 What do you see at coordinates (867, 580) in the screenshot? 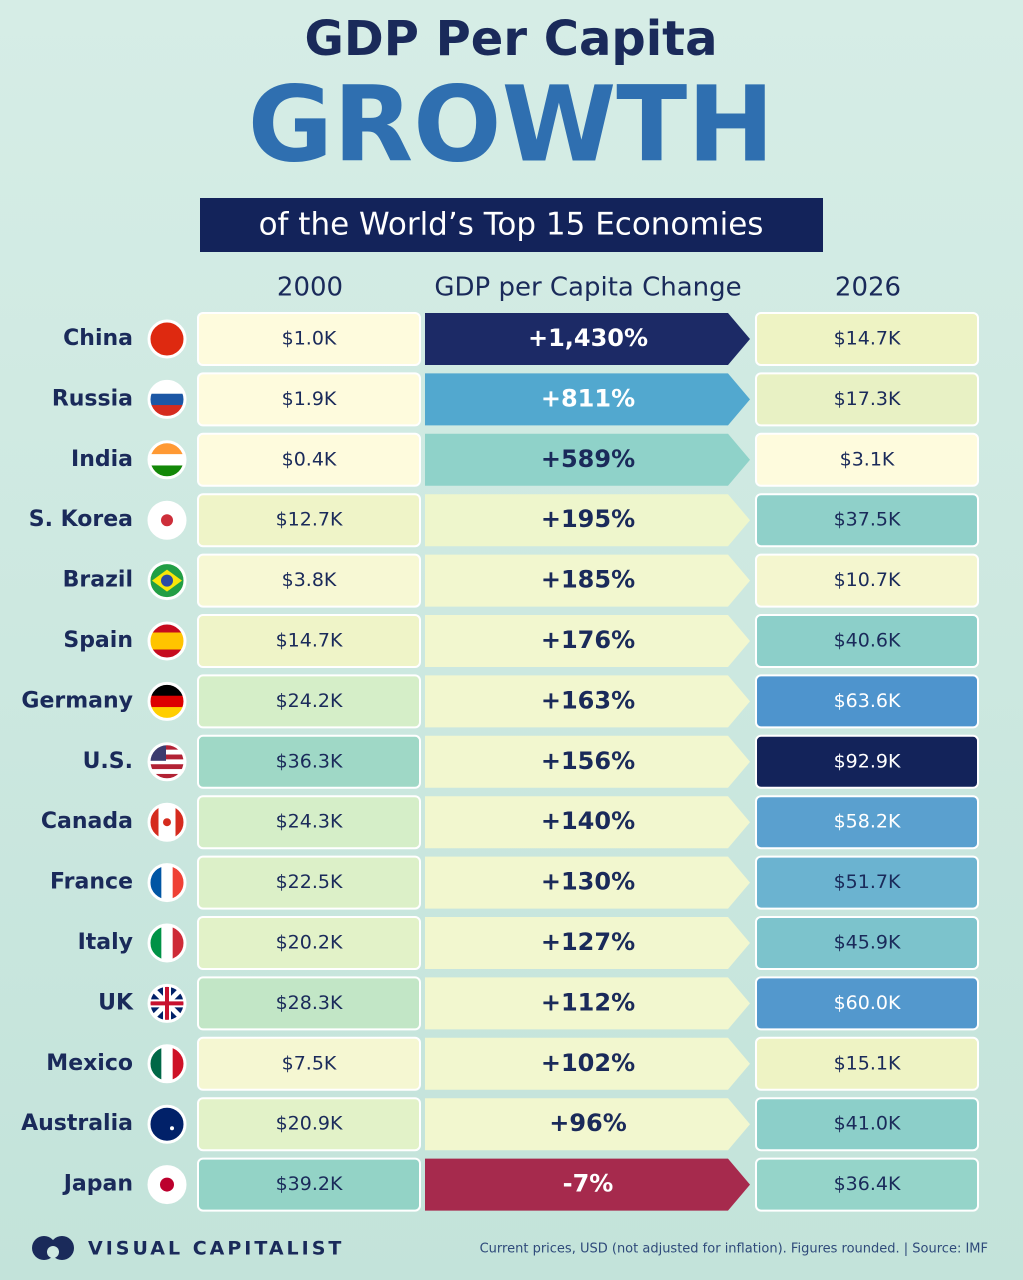
I see `value-label: $10.7K` at bounding box center [867, 580].